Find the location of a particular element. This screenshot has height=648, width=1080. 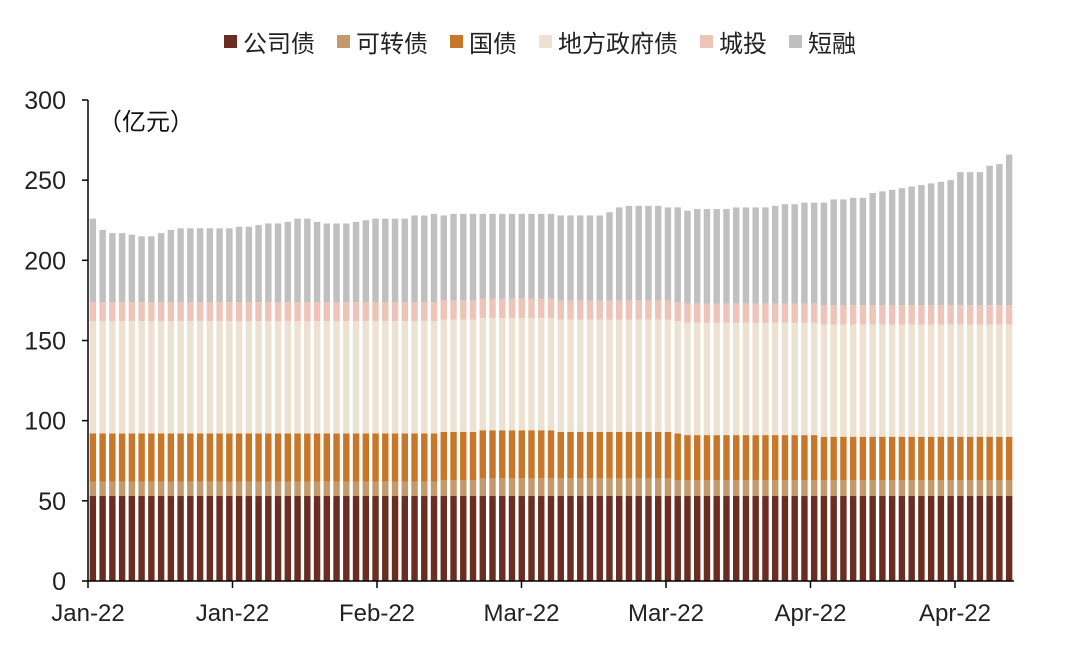

x-tick-label-2: Feb-22 is located at coordinates (377, 613).